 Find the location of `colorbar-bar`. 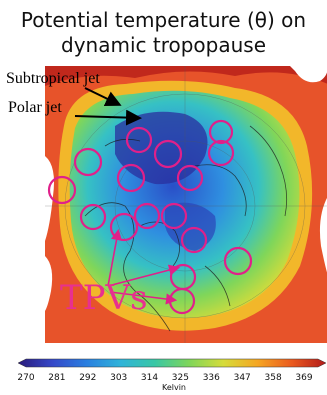

colorbar-bar is located at coordinates (172, 363).